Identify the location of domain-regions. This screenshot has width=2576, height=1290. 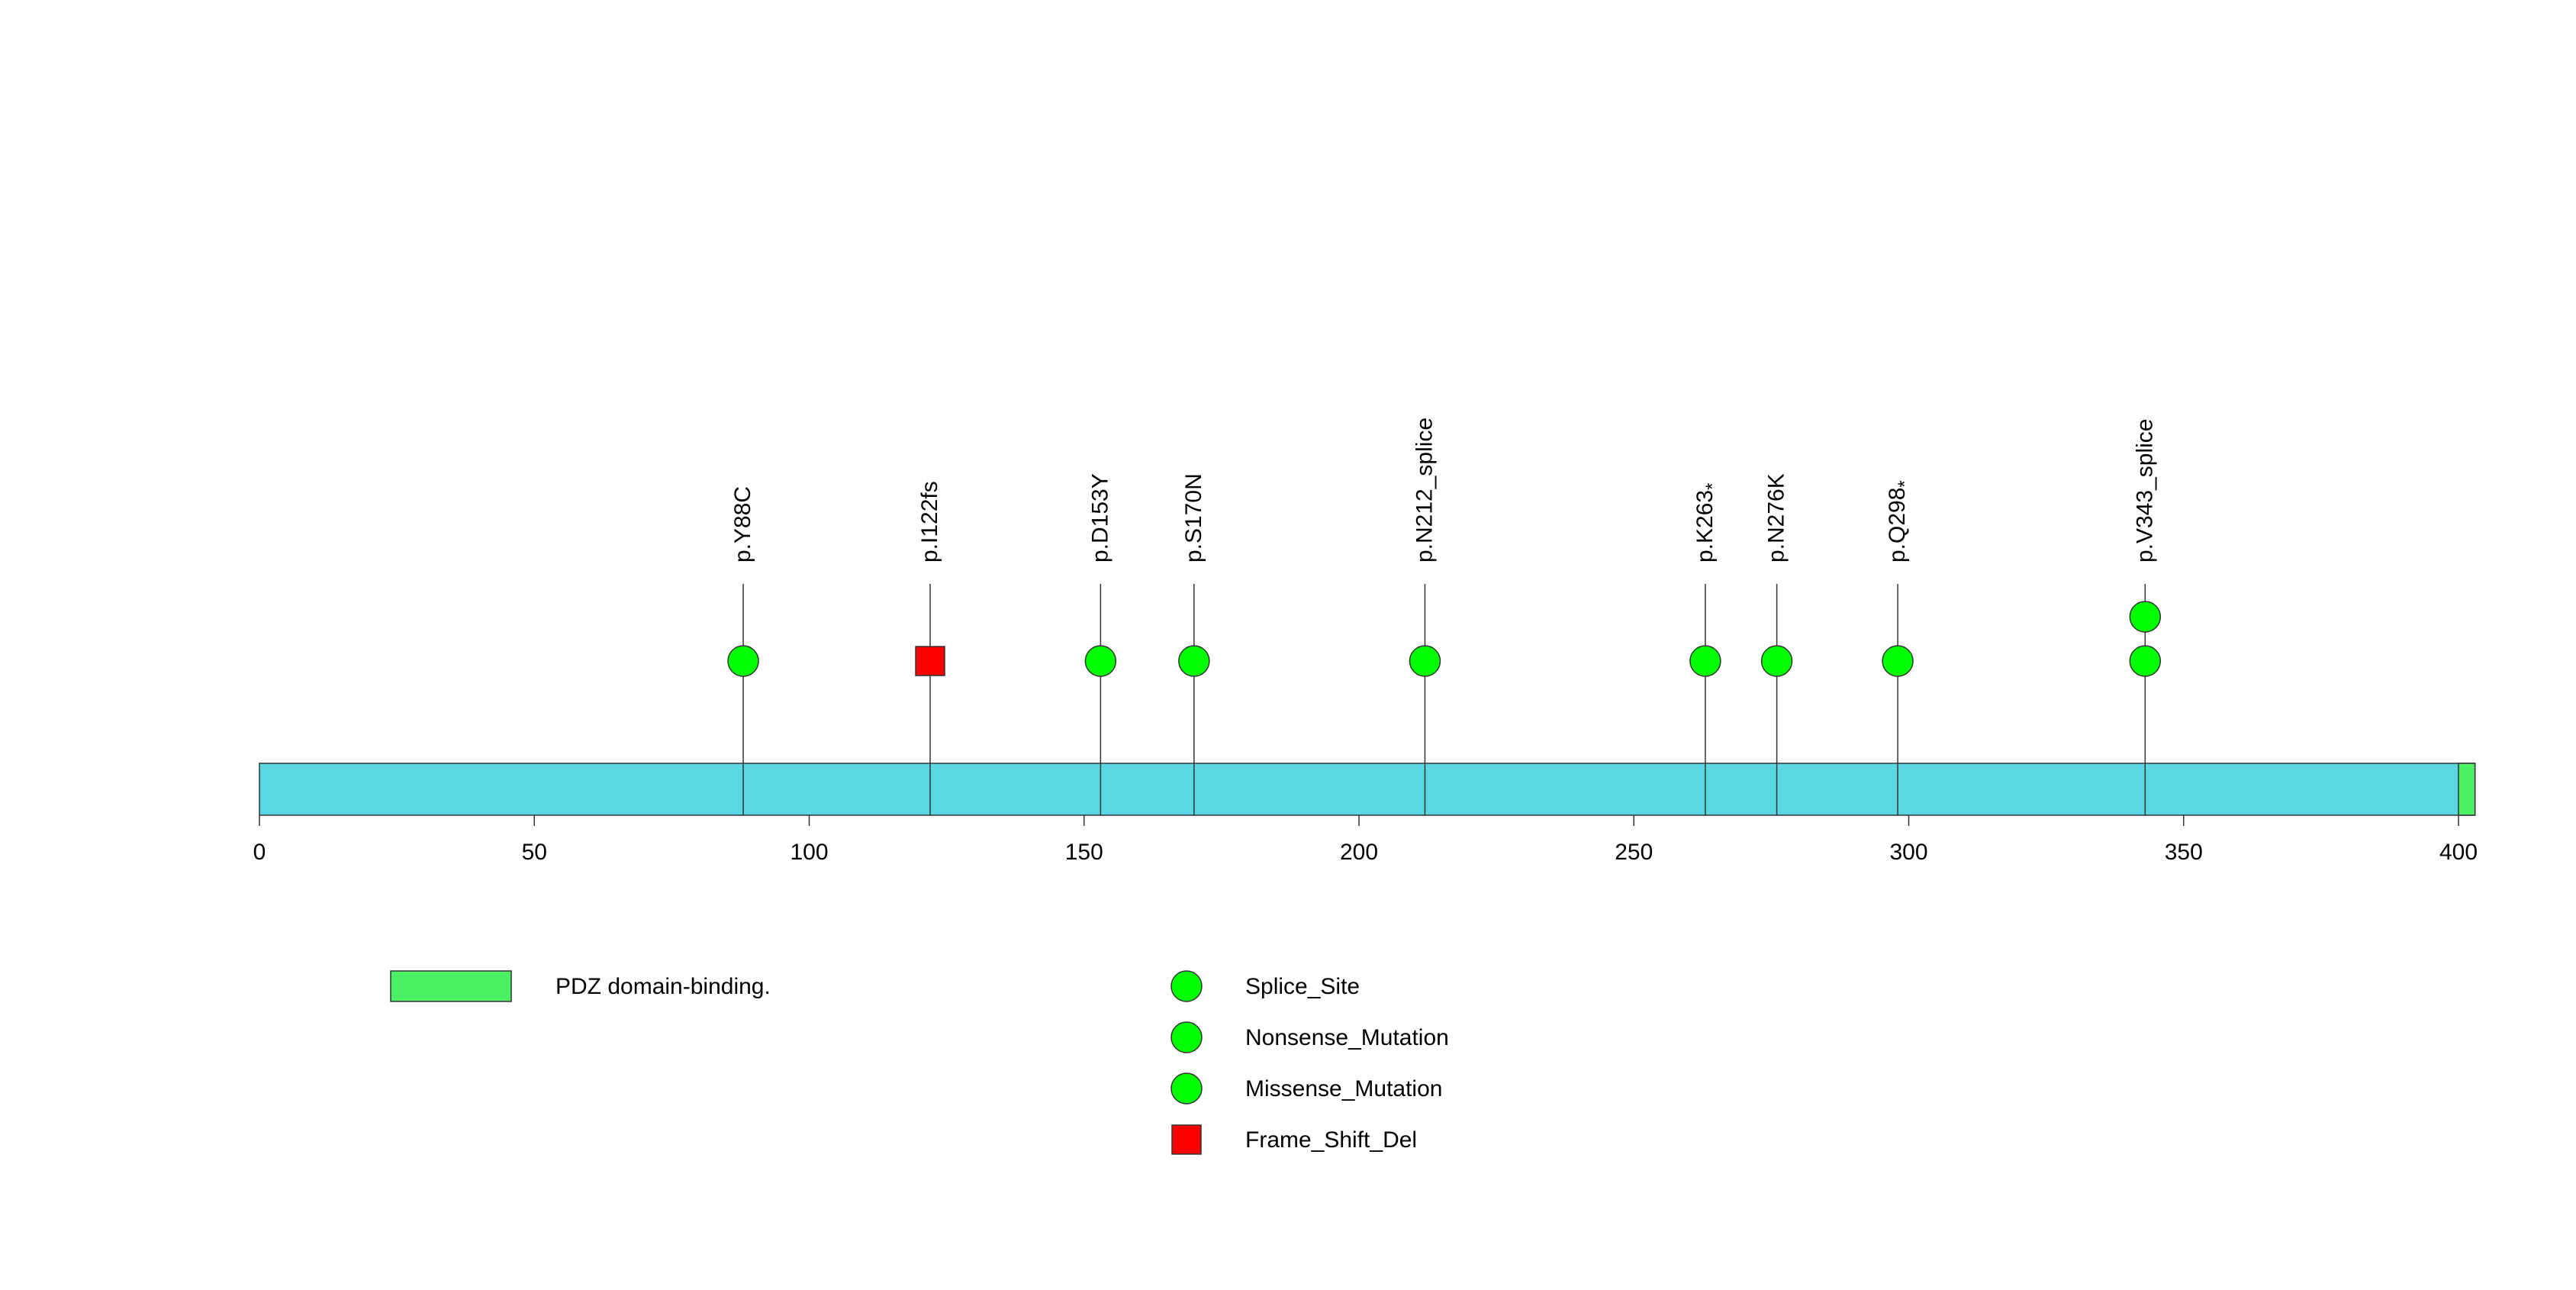
(2467, 789).